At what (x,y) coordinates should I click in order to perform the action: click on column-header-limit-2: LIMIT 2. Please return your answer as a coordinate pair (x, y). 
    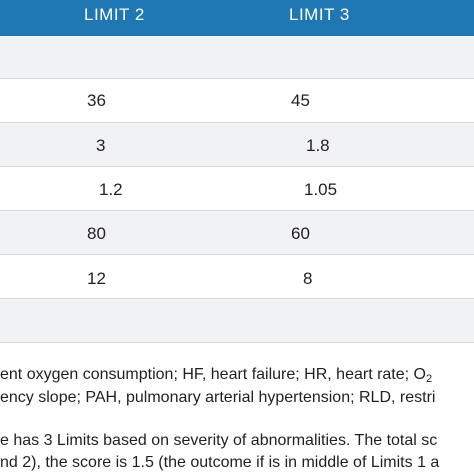
    Looking at the image, I should click on (114, 14).